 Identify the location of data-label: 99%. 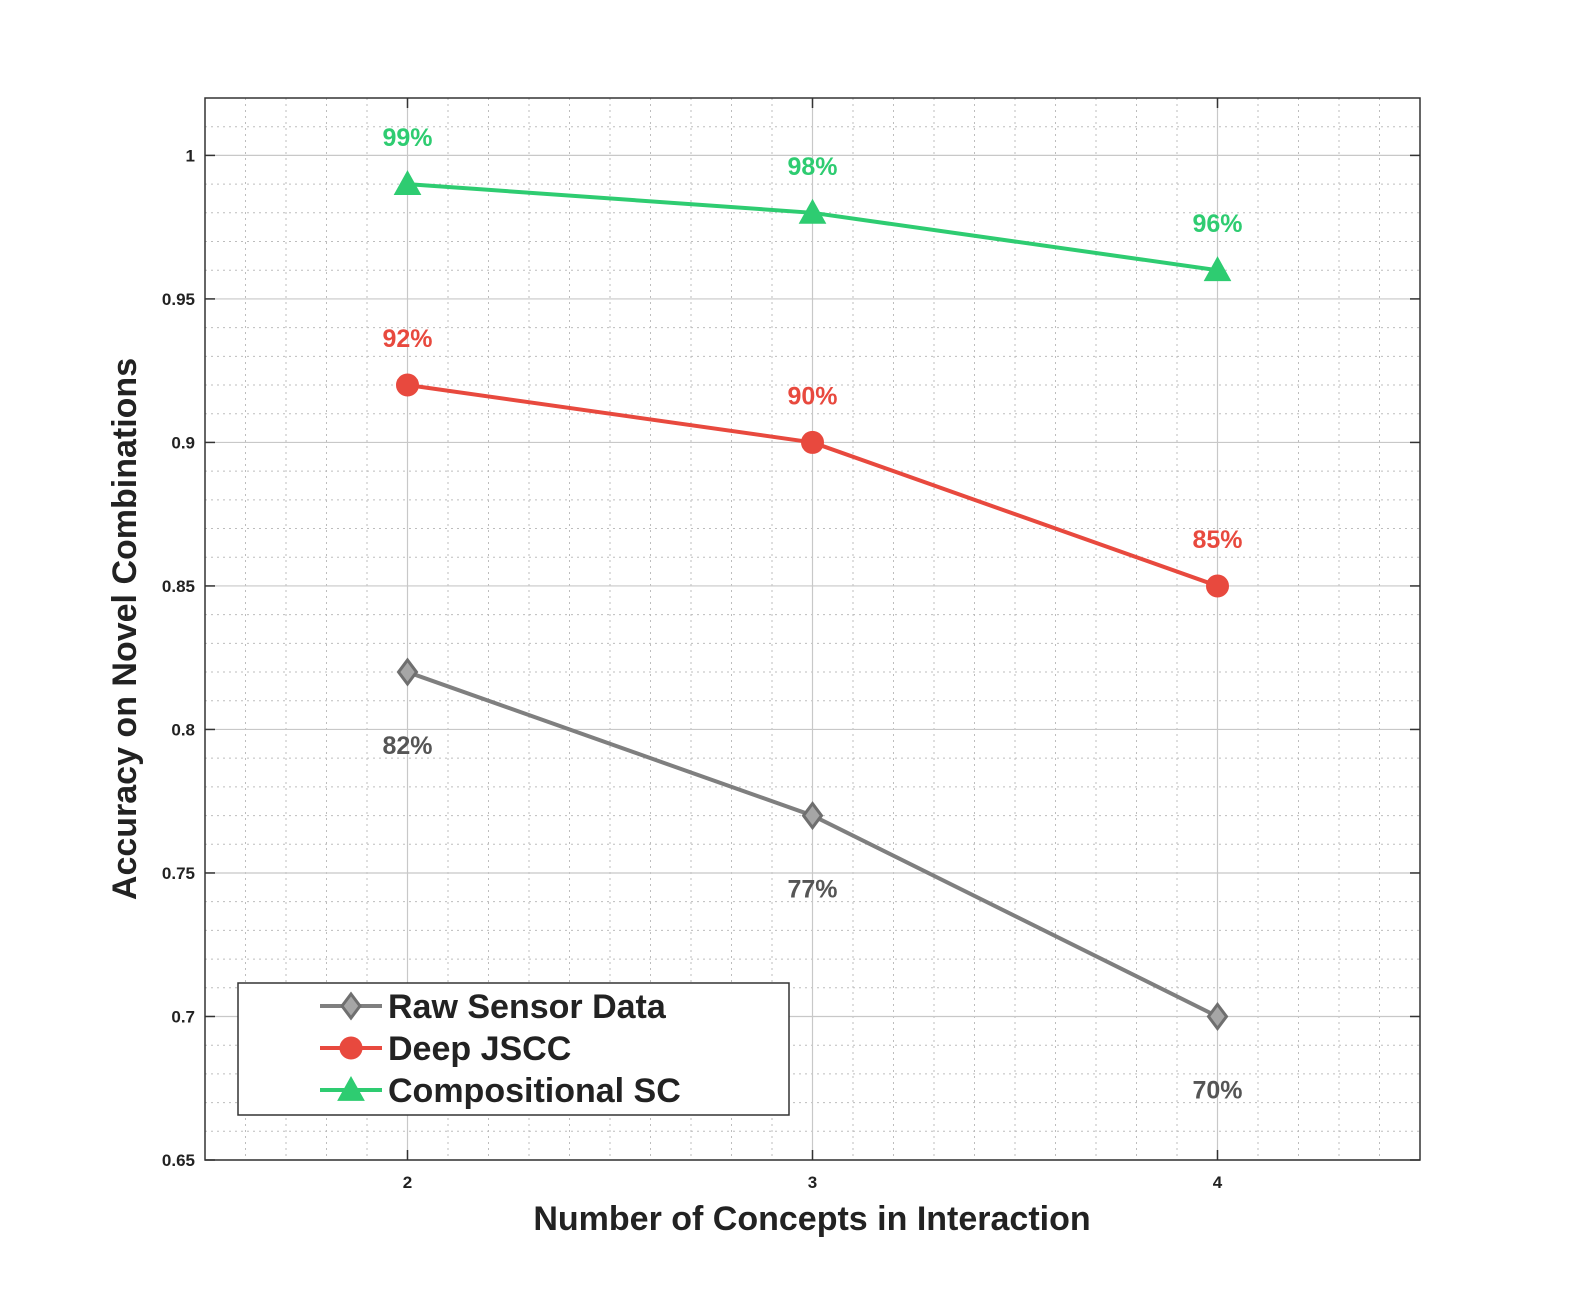
(407, 138).